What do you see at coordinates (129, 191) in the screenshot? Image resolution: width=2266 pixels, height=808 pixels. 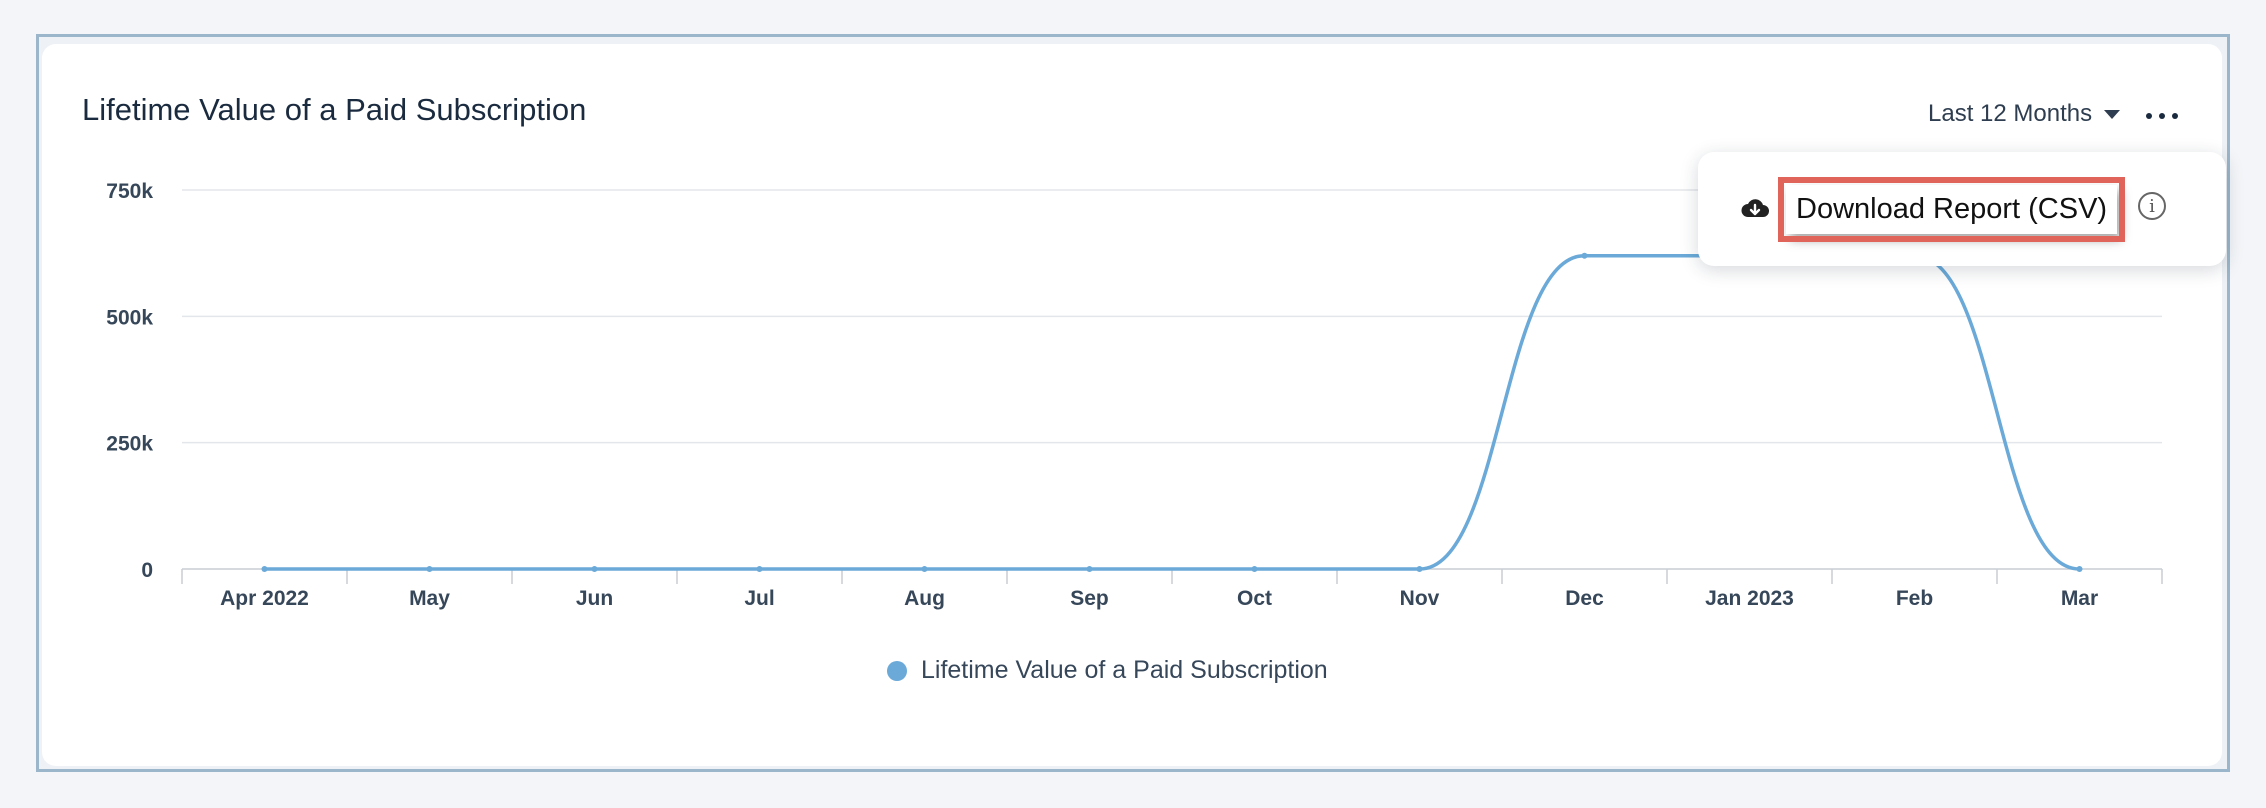 I see `y-tick-label: 750k` at bounding box center [129, 191].